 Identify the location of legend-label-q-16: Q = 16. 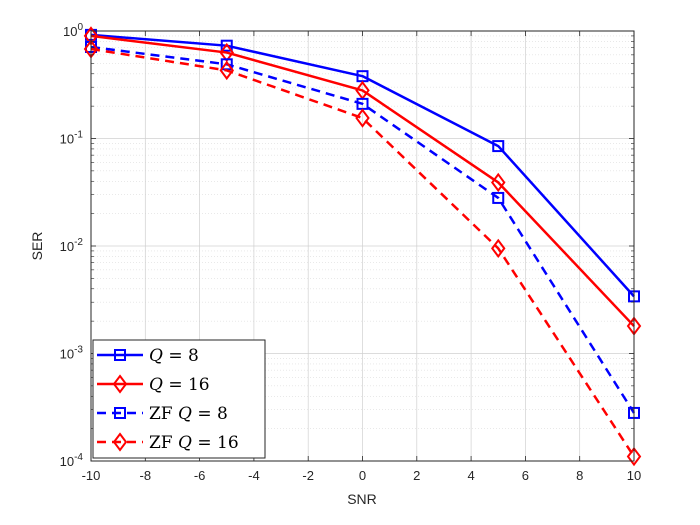
(179, 385).